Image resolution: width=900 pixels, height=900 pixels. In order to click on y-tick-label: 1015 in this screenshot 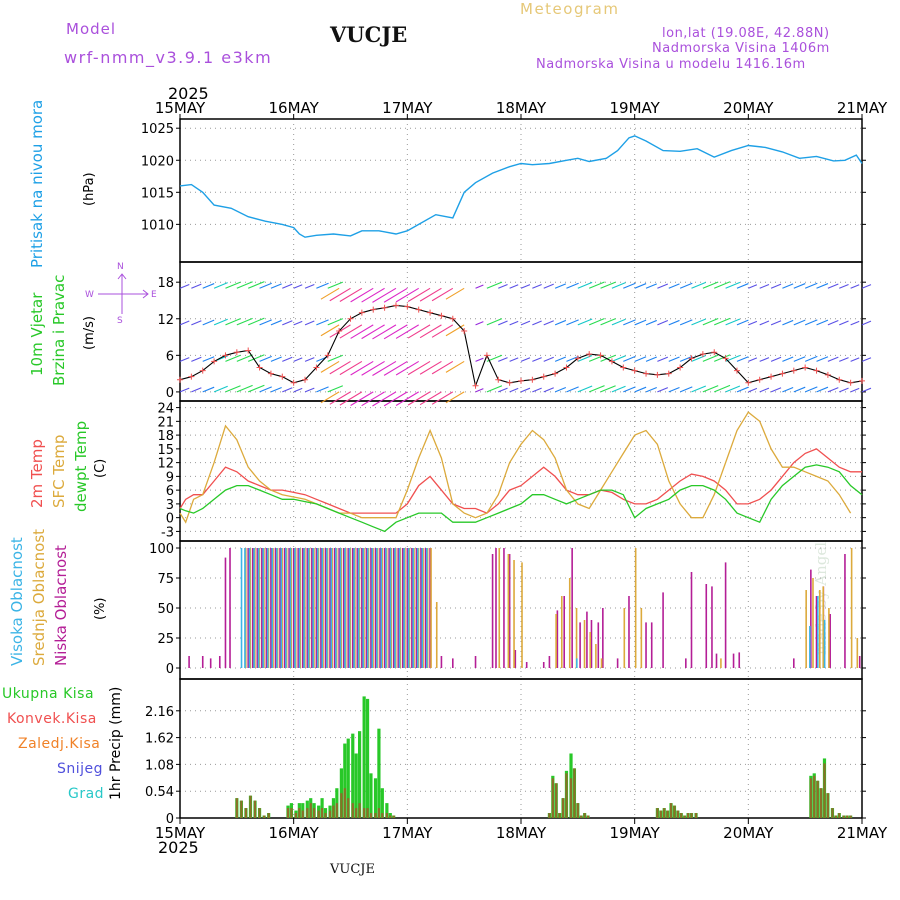, I will do `click(157, 193)`.